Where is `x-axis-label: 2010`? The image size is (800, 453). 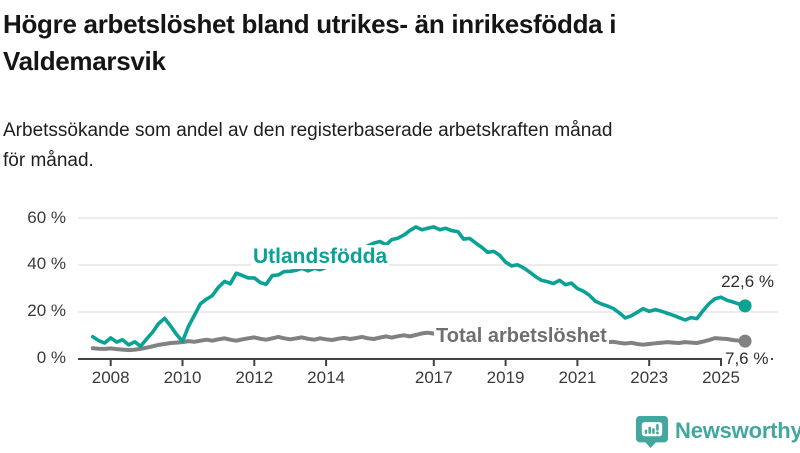 x-axis-label: 2010 is located at coordinates (182, 377).